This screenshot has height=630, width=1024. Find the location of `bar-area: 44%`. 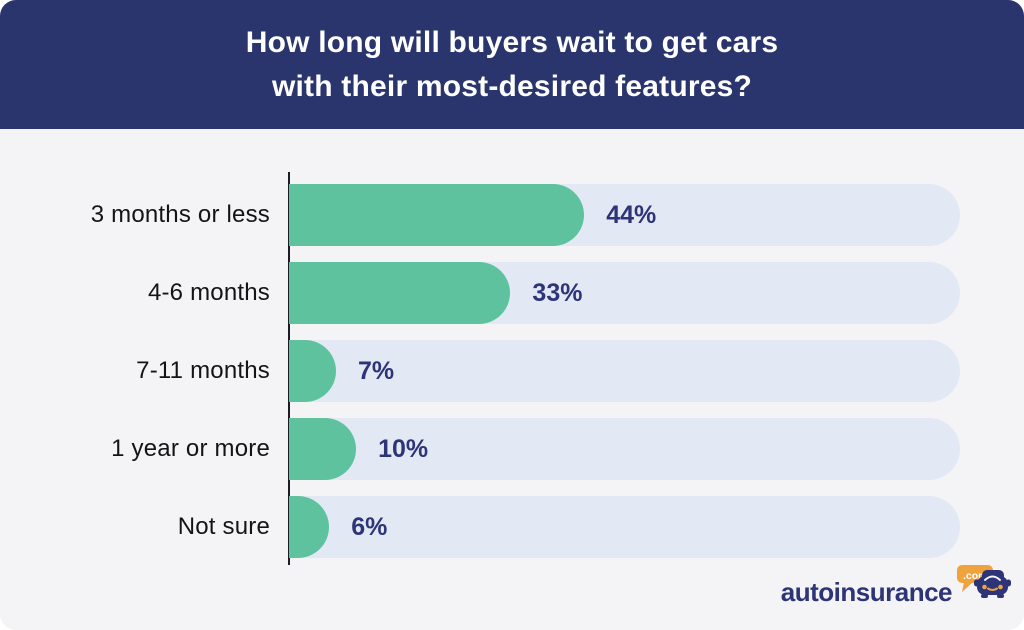

bar-area: 44% is located at coordinates (624, 215).